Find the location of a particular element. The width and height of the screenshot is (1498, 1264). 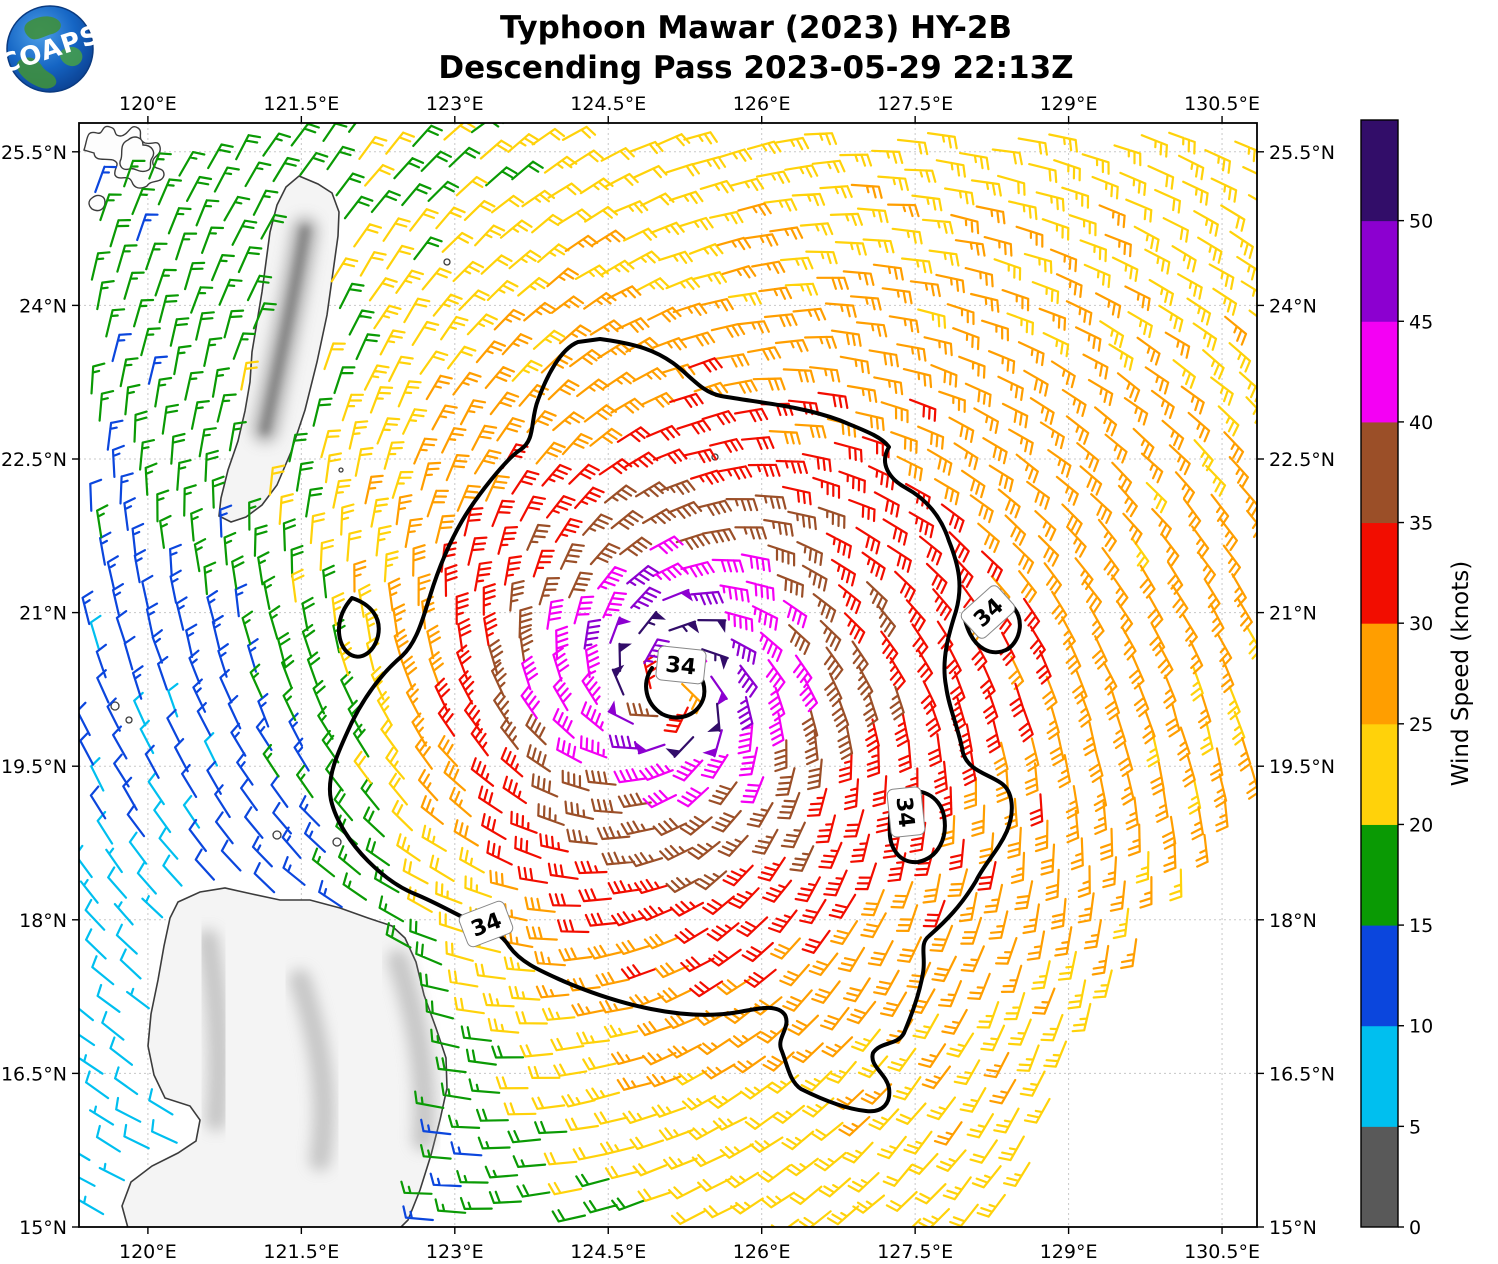

x-tick-label-bottom: 124.5°E is located at coordinates (608, 1252).